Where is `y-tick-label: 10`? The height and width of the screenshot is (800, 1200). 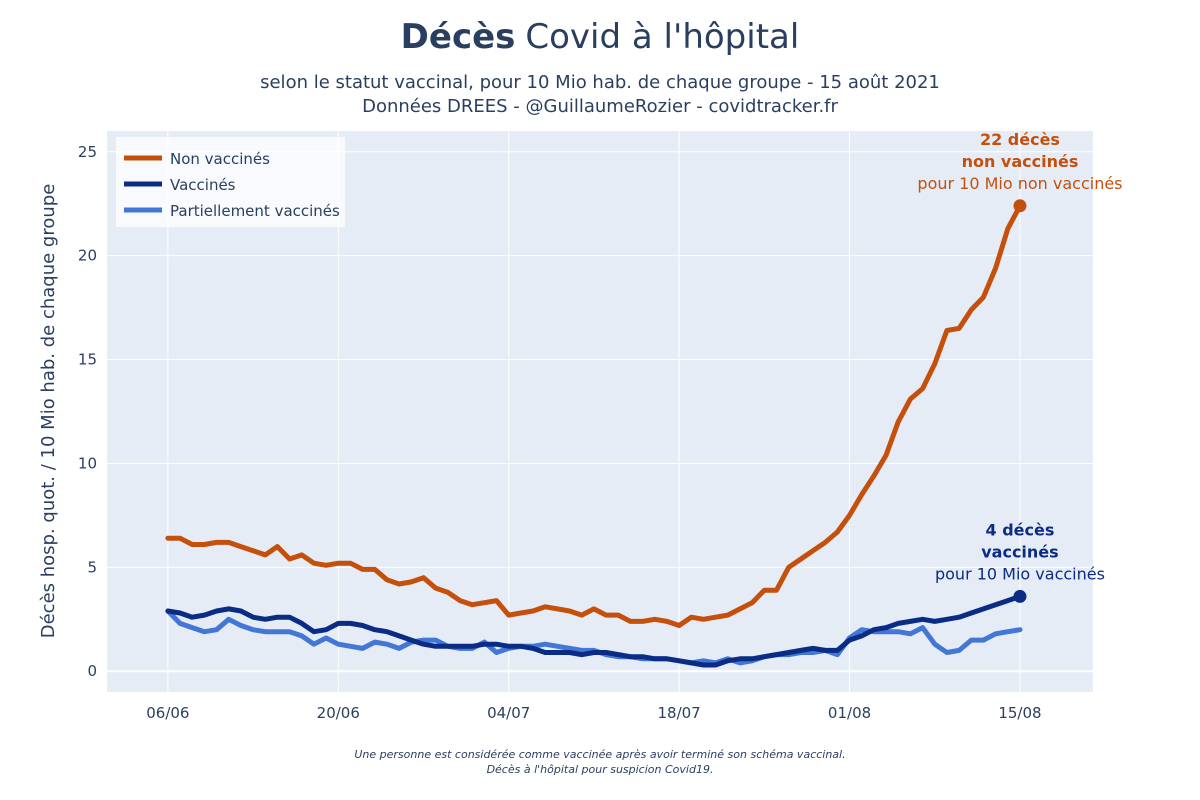
y-tick-label: 10 is located at coordinates (87, 463).